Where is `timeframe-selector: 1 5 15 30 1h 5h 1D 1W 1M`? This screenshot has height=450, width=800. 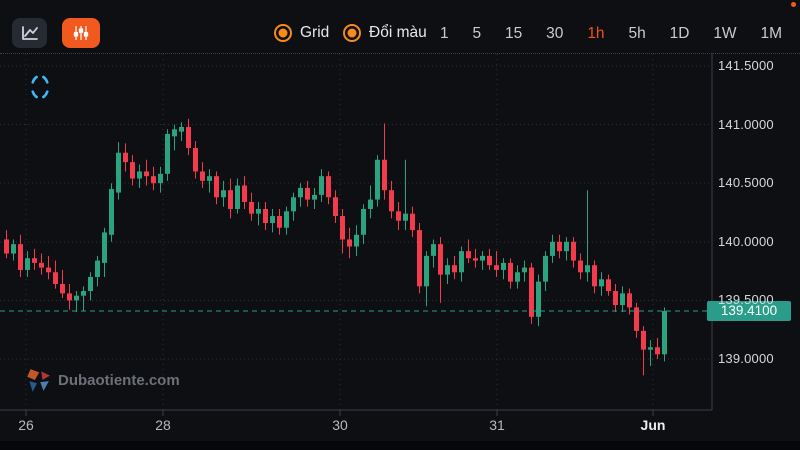
timeframe-selector: 1 5 15 30 1h 5h 1D 1W 1M is located at coordinates (611, 34).